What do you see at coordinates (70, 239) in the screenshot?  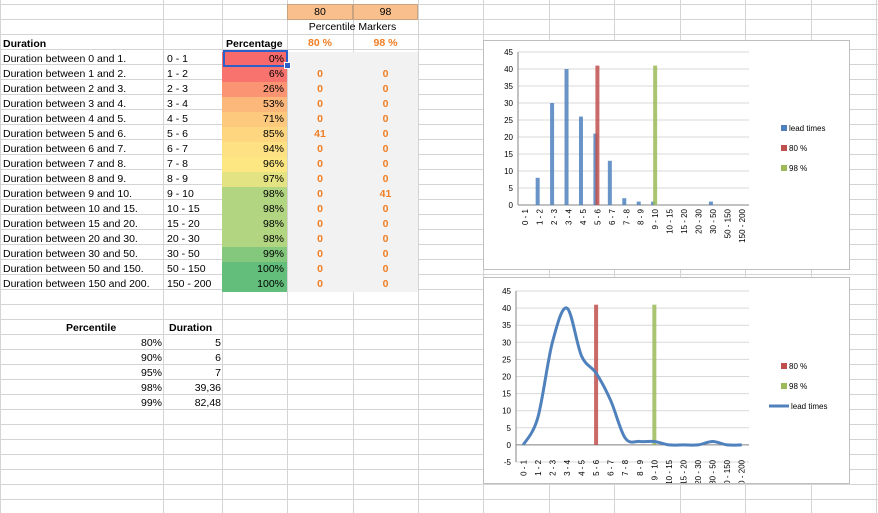 I see `duration-label-cell: Duration between 20 and 30.` at bounding box center [70, 239].